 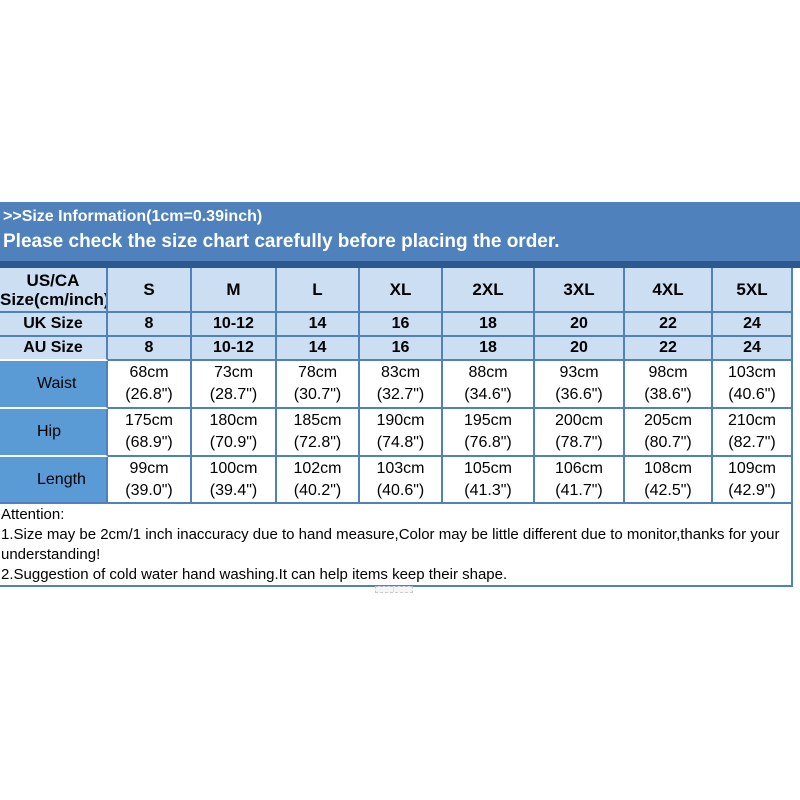 What do you see at coordinates (318, 385) in the screenshot?
I see `measurement-cell: 78cm (30.7")` at bounding box center [318, 385].